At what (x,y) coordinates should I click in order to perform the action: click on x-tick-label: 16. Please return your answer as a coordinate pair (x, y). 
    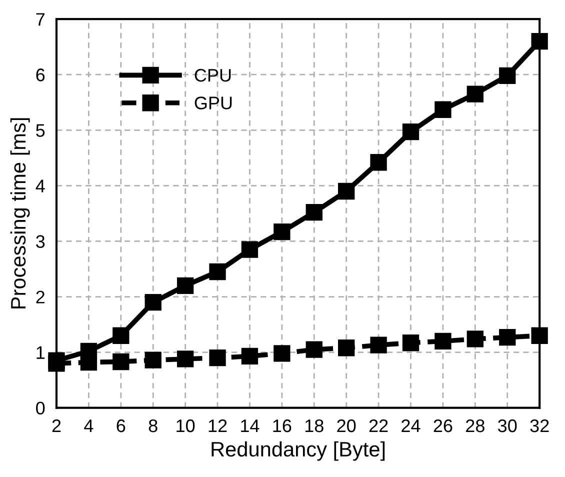
    Looking at the image, I should click on (282, 425).